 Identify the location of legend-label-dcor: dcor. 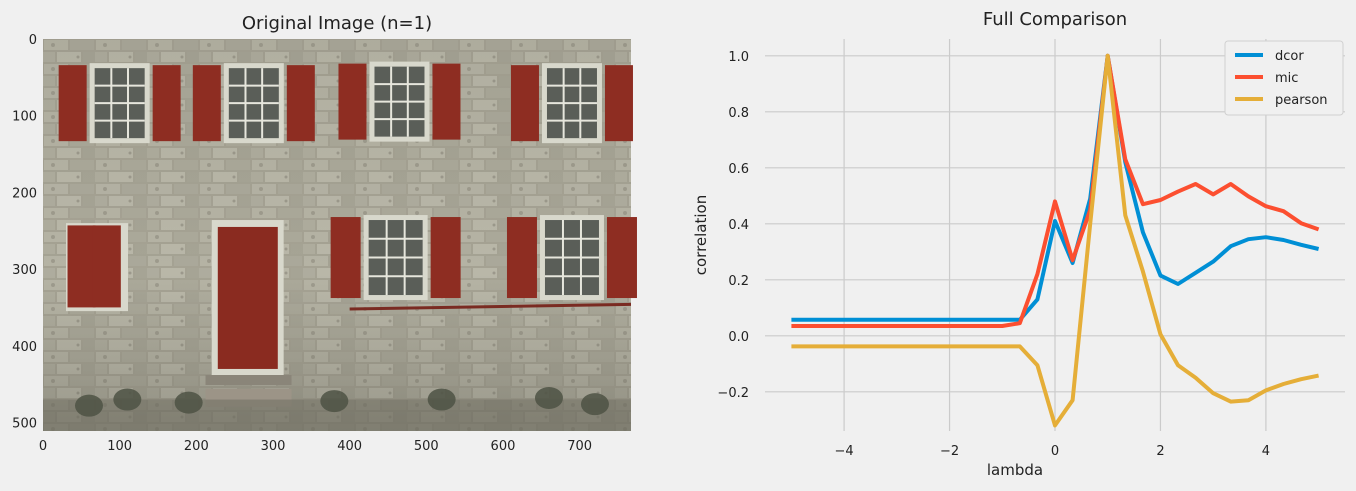
(1289, 56).